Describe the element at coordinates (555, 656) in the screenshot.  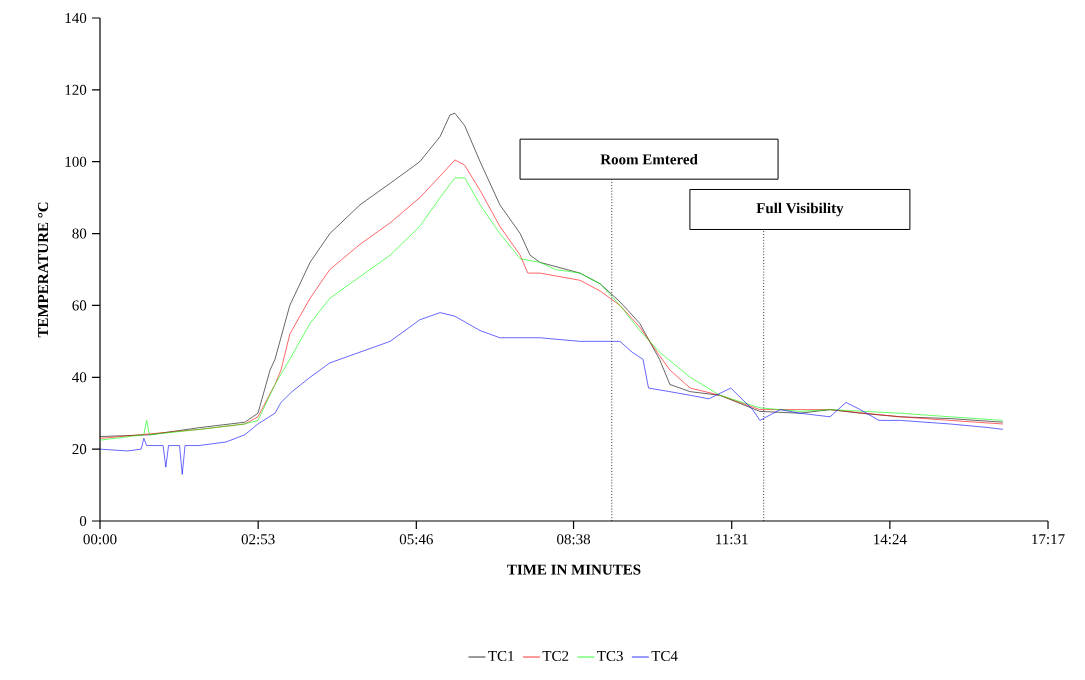
I see `legend-label: TC2` at that location.